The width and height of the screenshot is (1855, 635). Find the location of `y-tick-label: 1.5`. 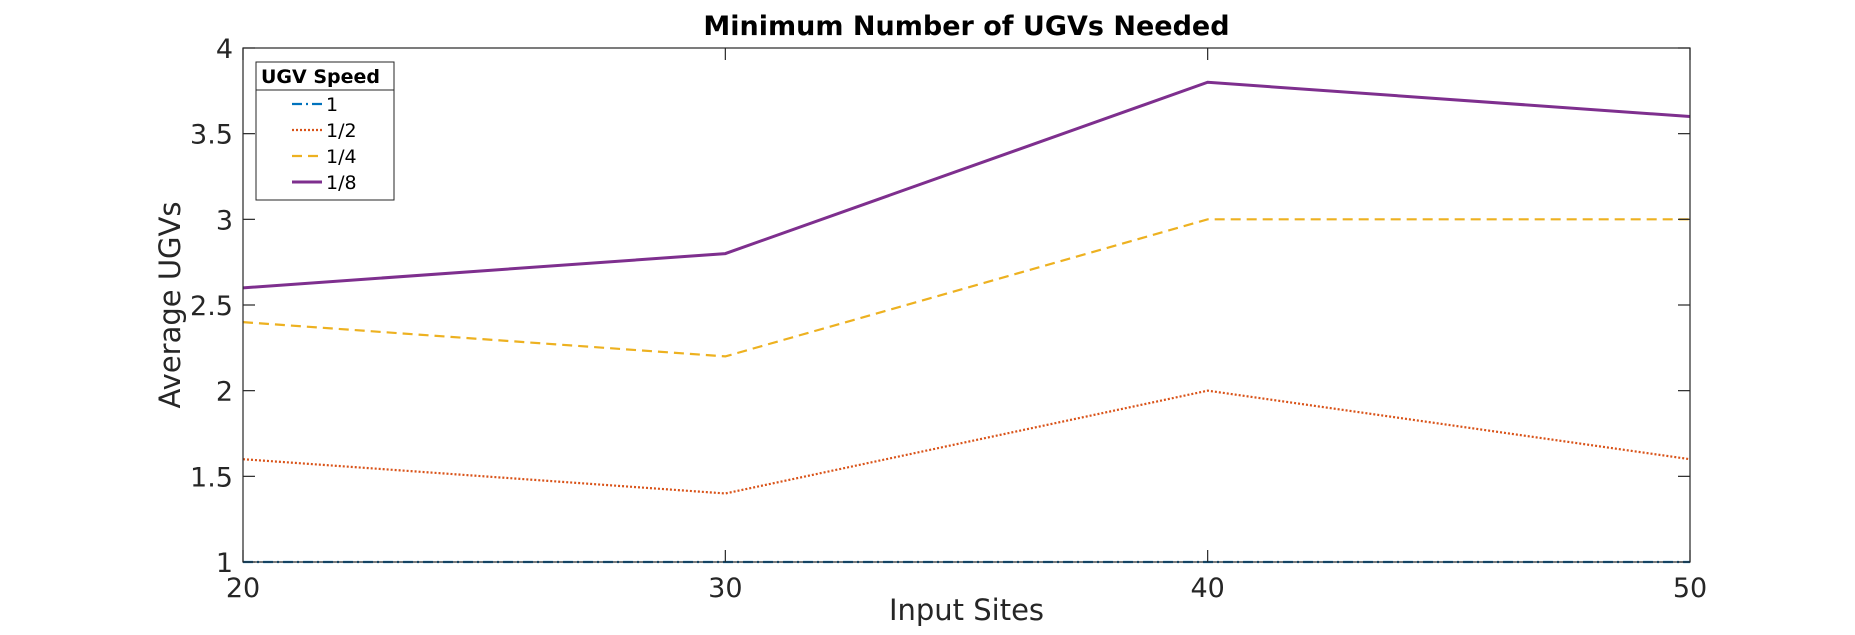

y-tick-label: 1.5 is located at coordinates (211, 477).